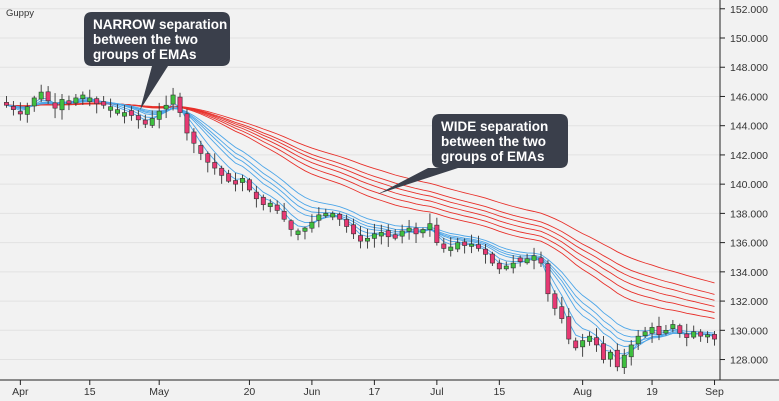 This screenshot has height=401, width=779. I want to click on y-tick-label: 152.000, so click(749, 10).